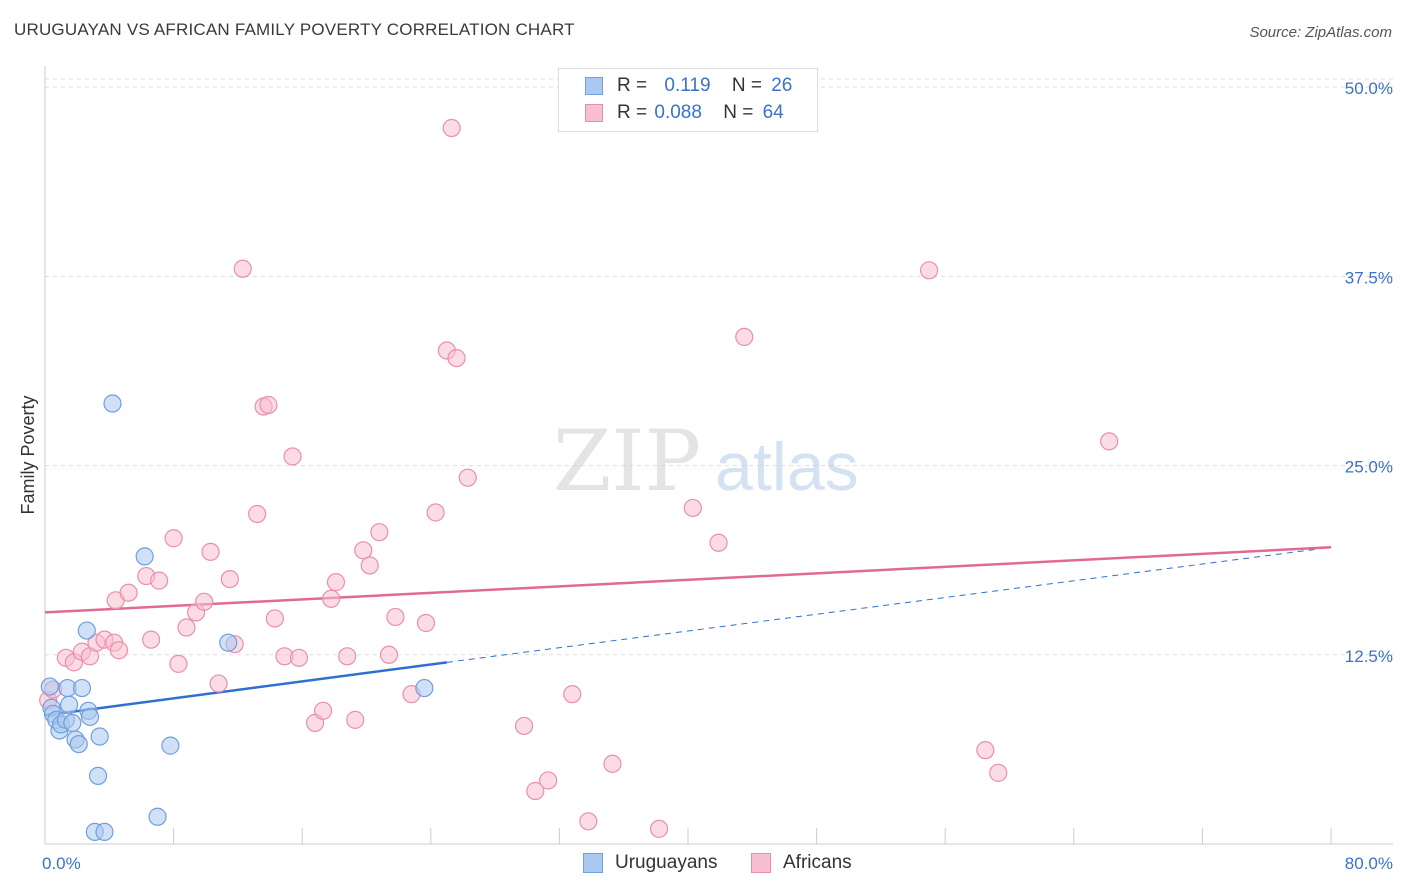  Describe the element at coordinates (688, 100) in the screenshot. I see `correlation-legend: R = 0.119 N = 26 R = 0.088 N = 64` at that location.